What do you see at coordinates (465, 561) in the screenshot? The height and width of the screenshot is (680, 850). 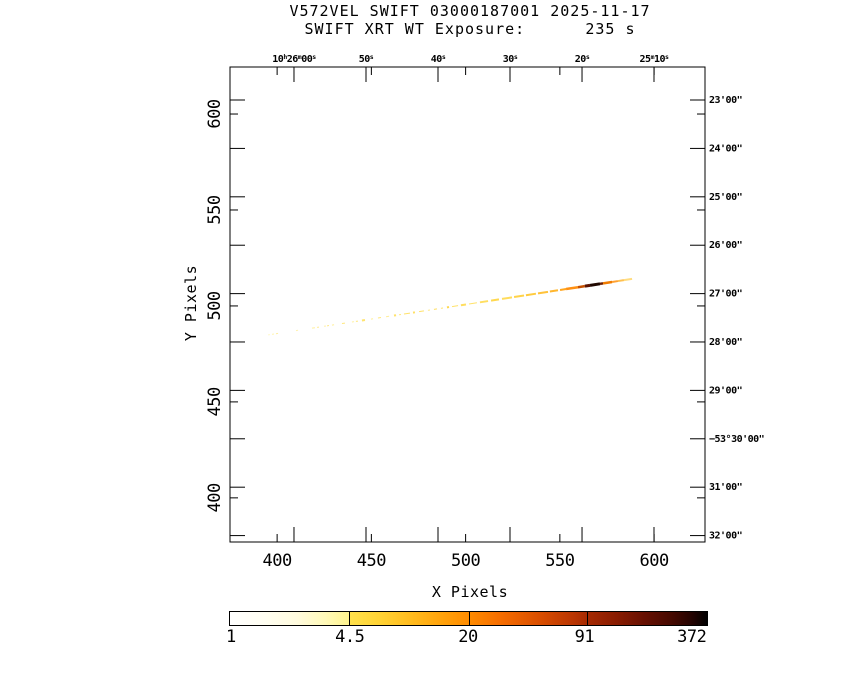 I see `x-tick-label: 500` at bounding box center [465, 561].